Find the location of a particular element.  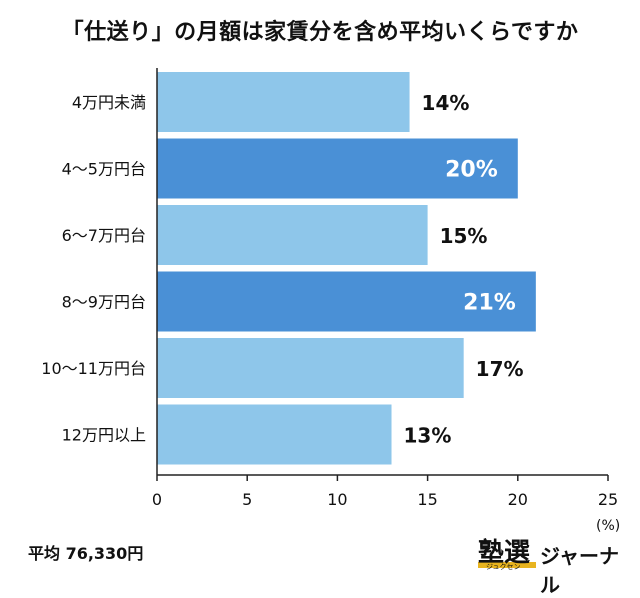

category-label: 10〜11万円台 is located at coordinates (93, 368).